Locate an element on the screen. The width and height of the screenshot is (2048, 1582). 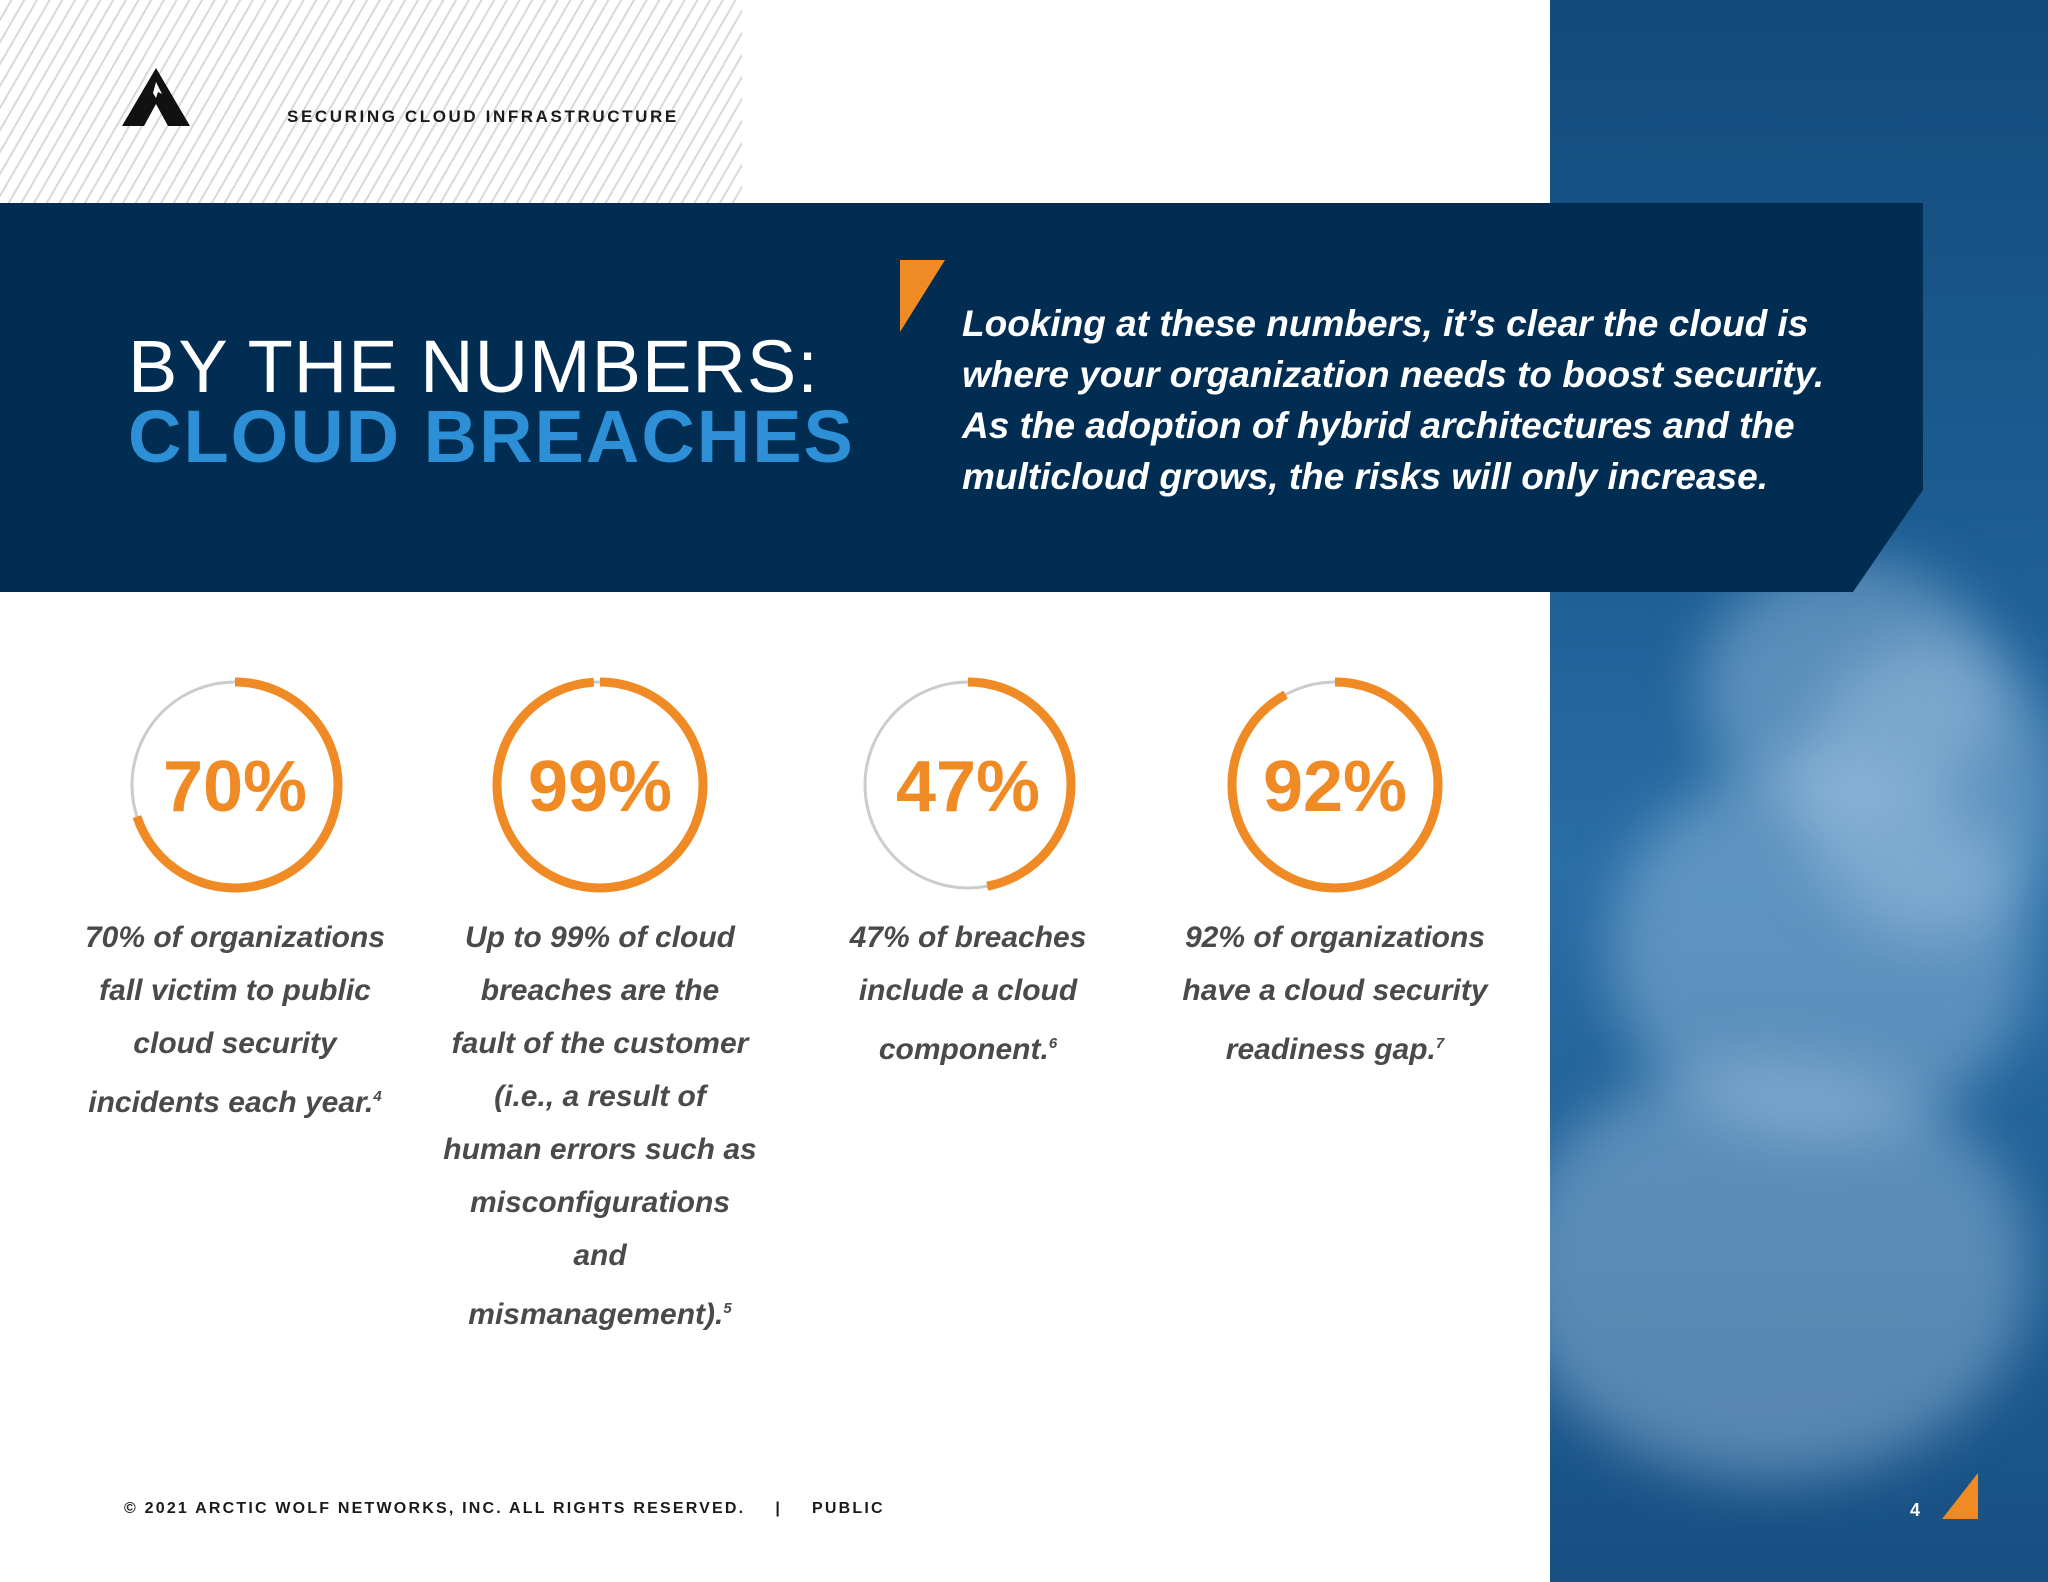
progress-ring: 70% is located at coordinates (235, 785).